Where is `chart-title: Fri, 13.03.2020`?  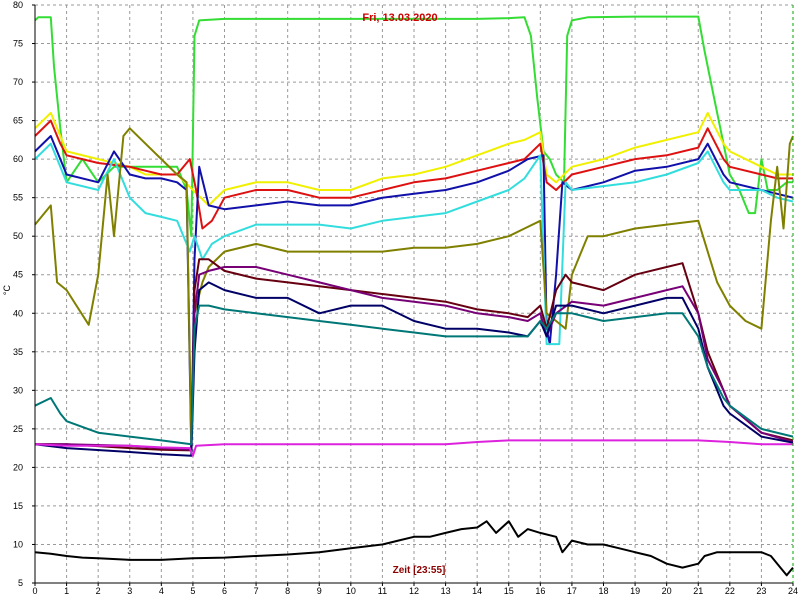
chart-title: Fri, 13.03.2020 is located at coordinates (399, 18).